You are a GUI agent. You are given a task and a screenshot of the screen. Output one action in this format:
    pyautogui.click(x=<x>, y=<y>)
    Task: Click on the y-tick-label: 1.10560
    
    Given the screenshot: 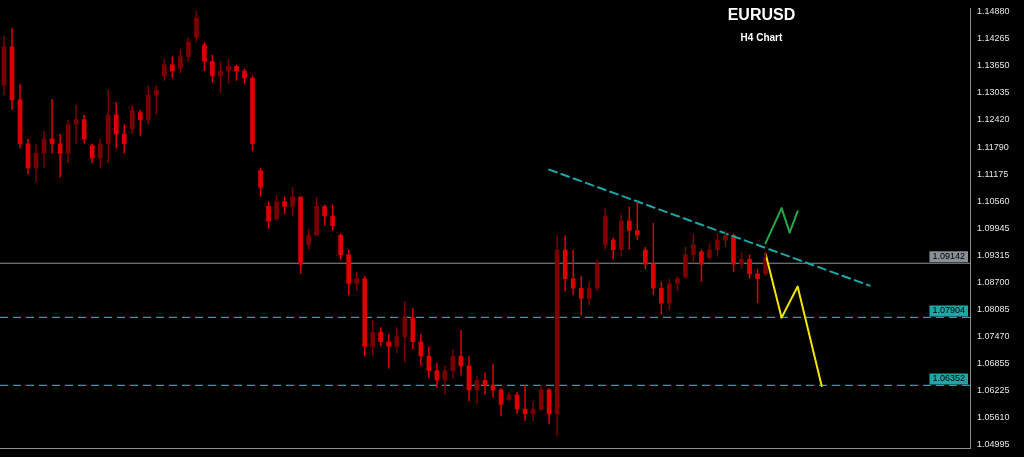 What is the action you would take?
    pyautogui.click(x=993, y=200)
    